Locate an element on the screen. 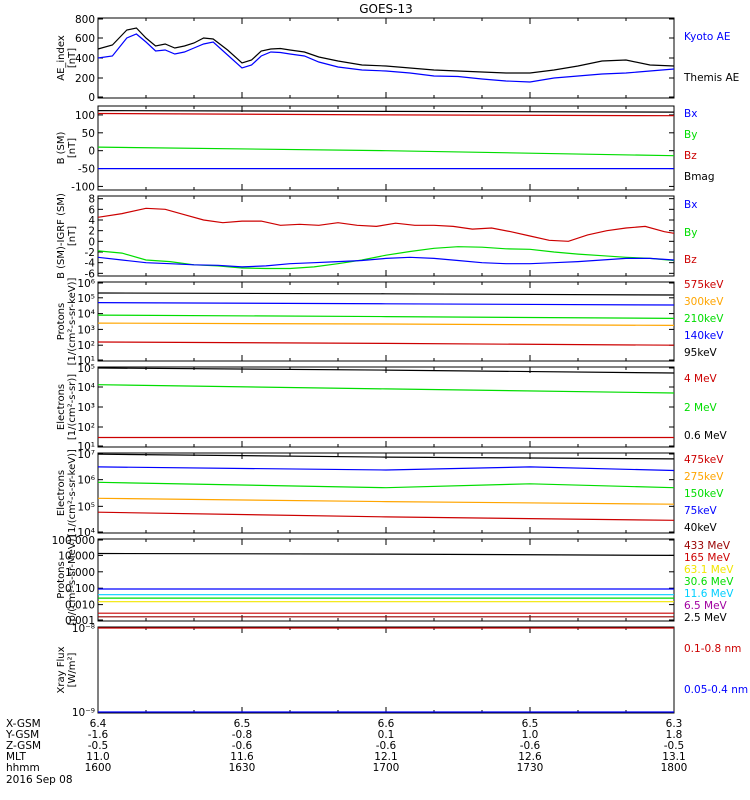 The width and height of the screenshot is (750, 800). legend-kyoto-ae: Kyoto AE is located at coordinates (707, 37).